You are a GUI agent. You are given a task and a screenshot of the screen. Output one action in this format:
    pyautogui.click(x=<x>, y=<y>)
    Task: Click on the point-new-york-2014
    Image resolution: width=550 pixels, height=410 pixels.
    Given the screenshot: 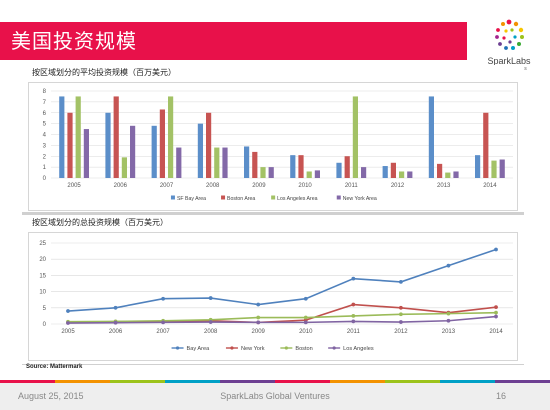 What is the action you would take?
    pyautogui.click(x=496, y=307)
    